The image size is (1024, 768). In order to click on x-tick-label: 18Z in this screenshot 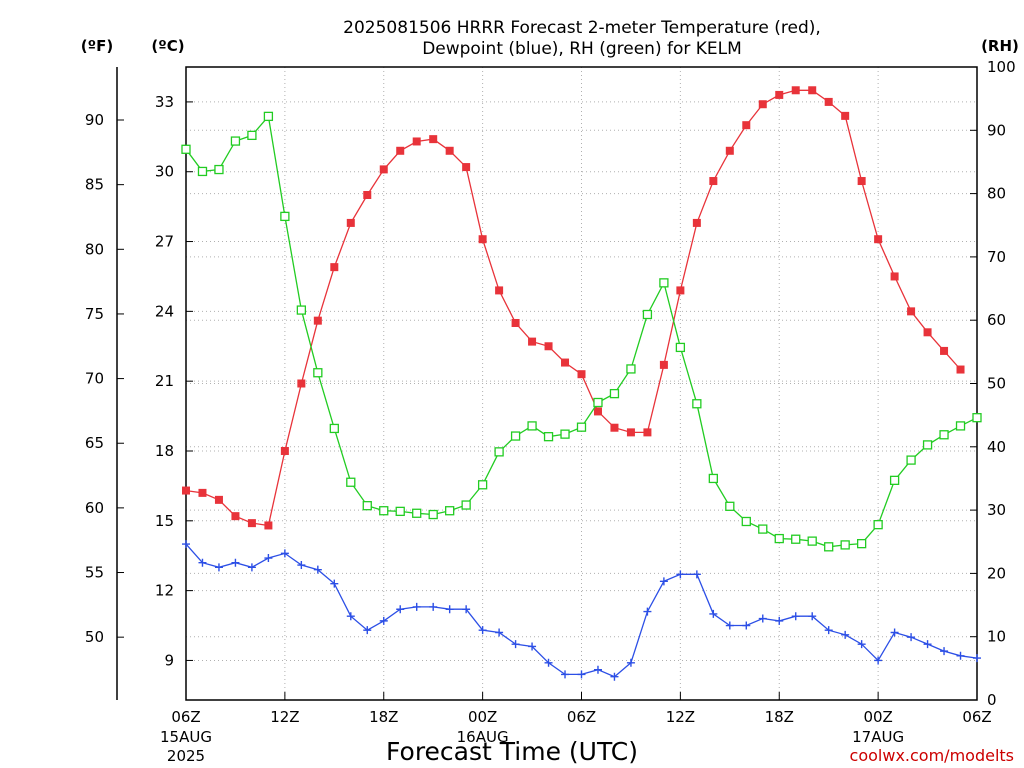, I will do `click(779, 717)`.